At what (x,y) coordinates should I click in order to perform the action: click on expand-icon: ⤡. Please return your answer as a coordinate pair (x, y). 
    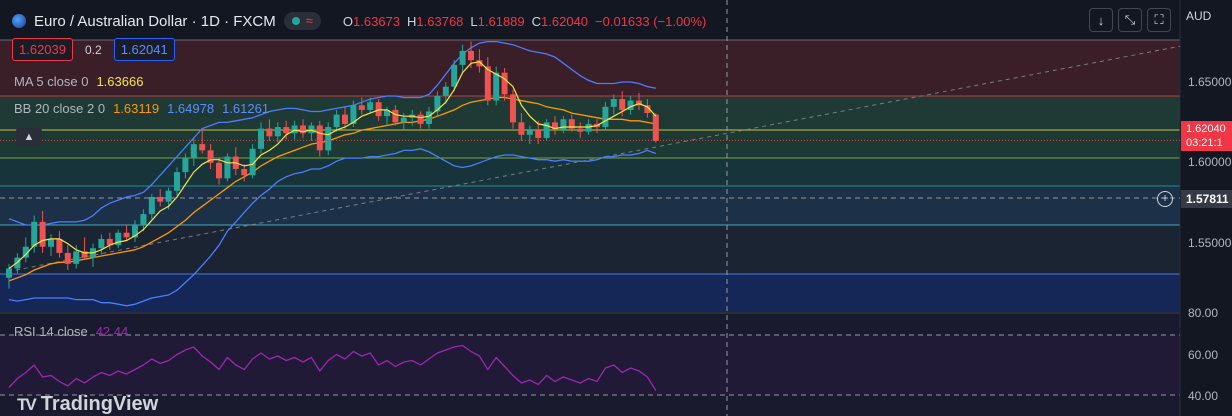
    Looking at the image, I should click on (1130, 19).